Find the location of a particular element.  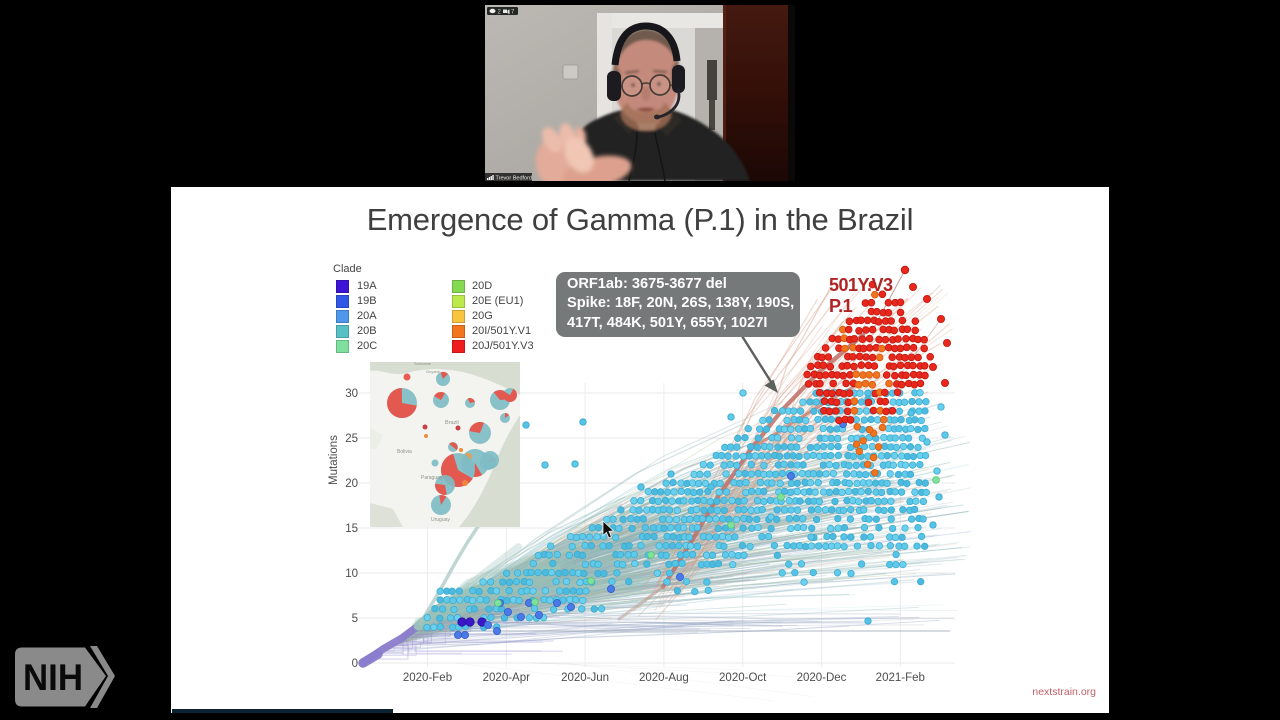

svg-text: 7 is located at coordinates (513, 13).